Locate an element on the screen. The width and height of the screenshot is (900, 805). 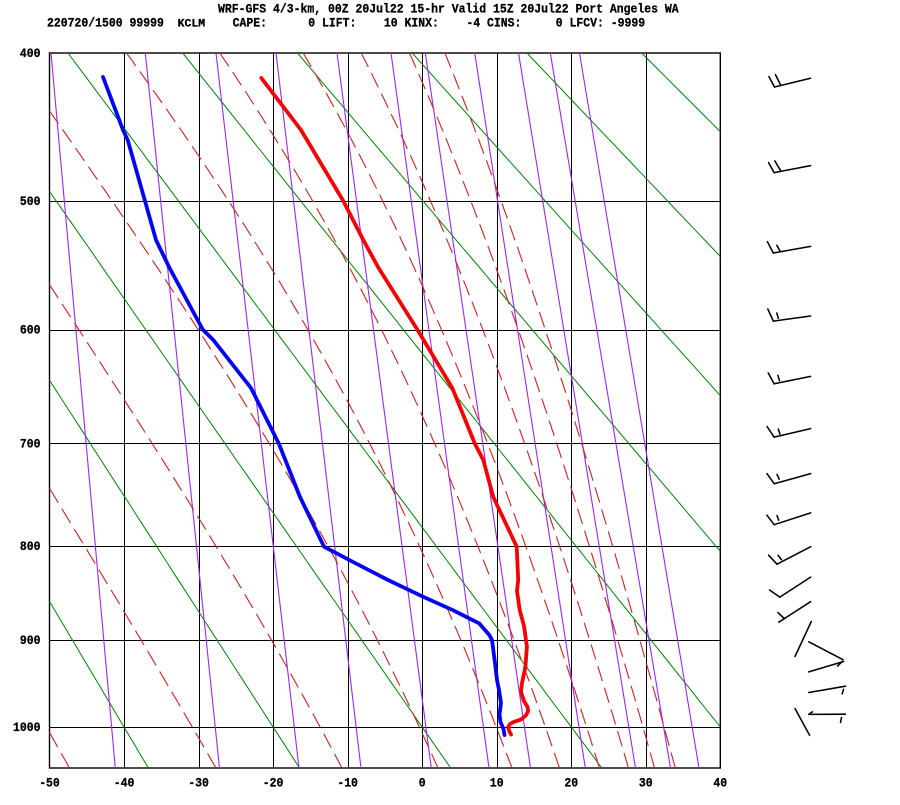
svg-text: 900 is located at coordinates (30, 640).